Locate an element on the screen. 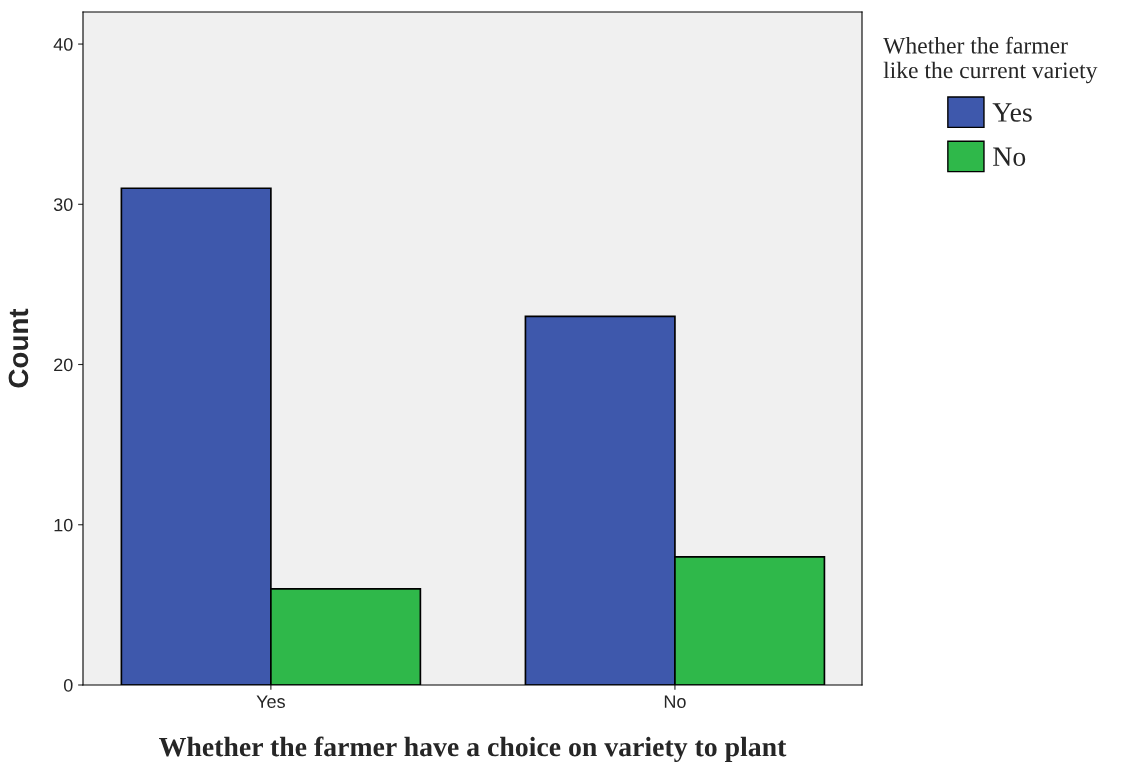 This screenshot has width=1133, height=772. y-tick-label: 0 is located at coordinates (68, 685).